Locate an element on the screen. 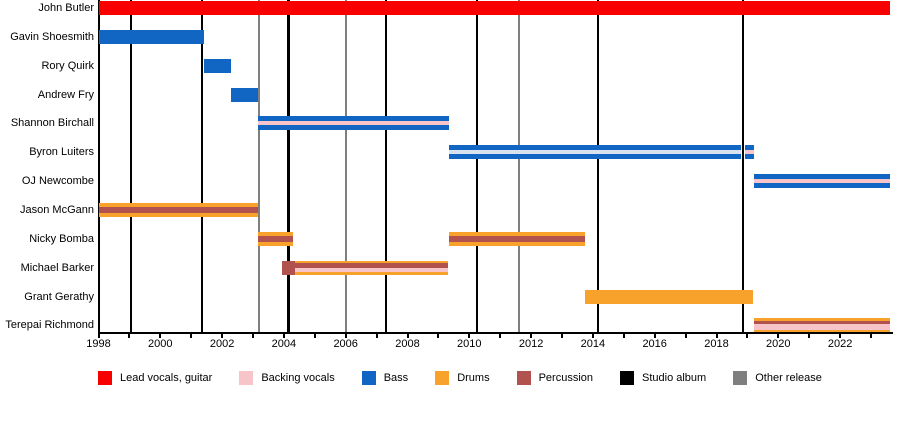 The image size is (900, 430). x-axis-year-label: 2010 is located at coordinates (469, 344).